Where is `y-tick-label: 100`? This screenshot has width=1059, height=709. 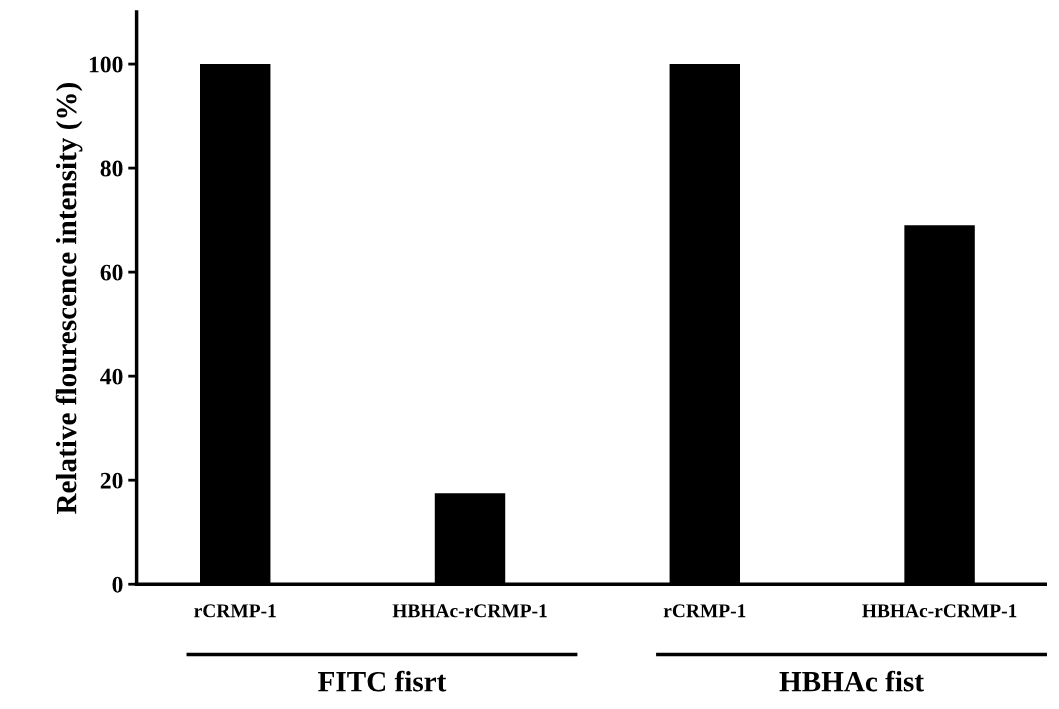
y-tick-label: 100 is located at coordinates (106, 64).